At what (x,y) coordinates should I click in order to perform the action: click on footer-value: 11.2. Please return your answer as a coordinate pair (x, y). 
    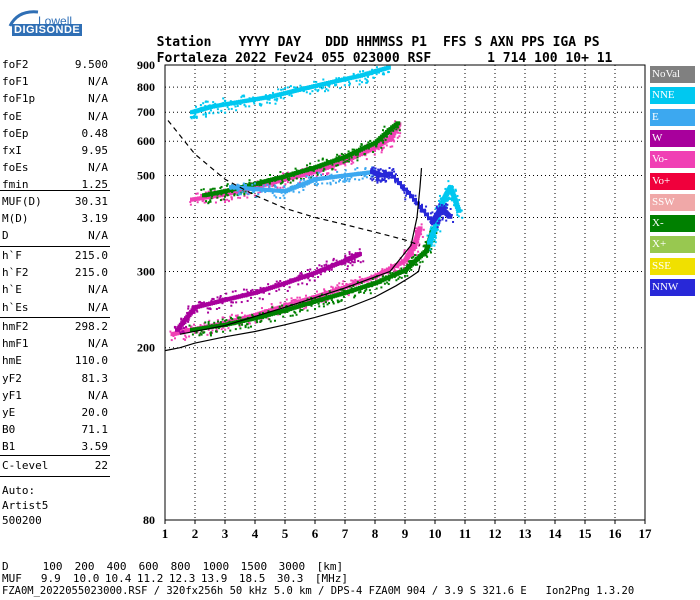
    Looking at the image, I should click on (150, 578).